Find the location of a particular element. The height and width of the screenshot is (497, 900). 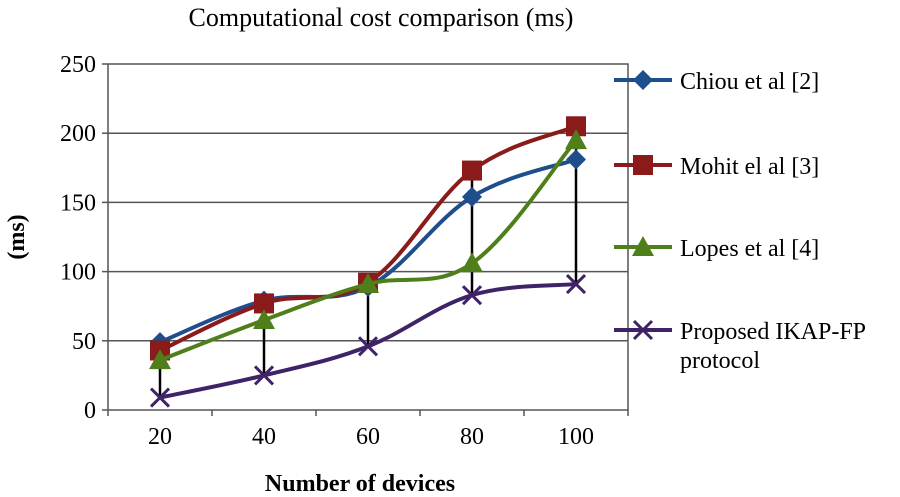

legend-label: protocol is located at coordinates (720, 361).